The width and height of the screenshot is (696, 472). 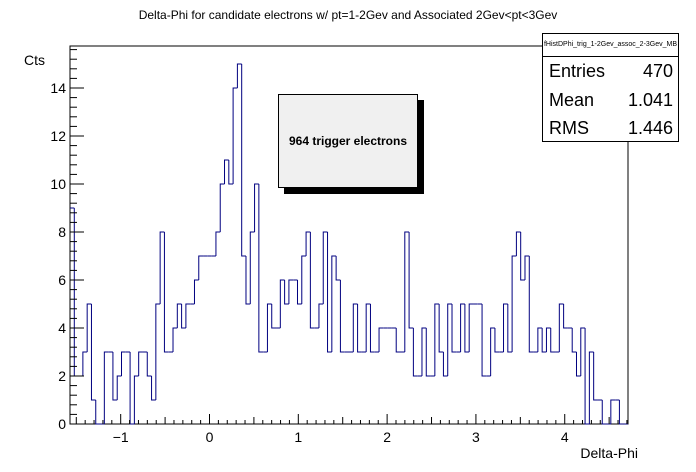 I want to click on stats-rms-value: 1.446, so click(x=650, y=128).